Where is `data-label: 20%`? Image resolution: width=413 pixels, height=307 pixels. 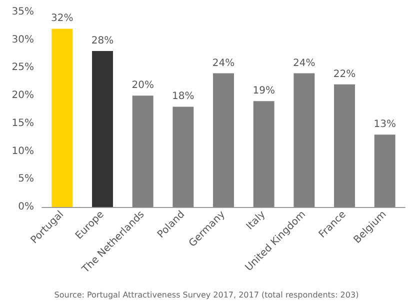
data-label: 20% is located at coordinates (143, 86).